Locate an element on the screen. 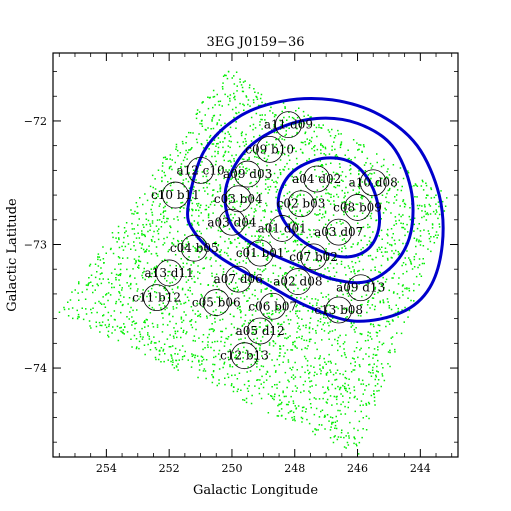 This screenshot has height=511, width=511. source-circle-group: a01 d01 is located at coordinates (282, 228).